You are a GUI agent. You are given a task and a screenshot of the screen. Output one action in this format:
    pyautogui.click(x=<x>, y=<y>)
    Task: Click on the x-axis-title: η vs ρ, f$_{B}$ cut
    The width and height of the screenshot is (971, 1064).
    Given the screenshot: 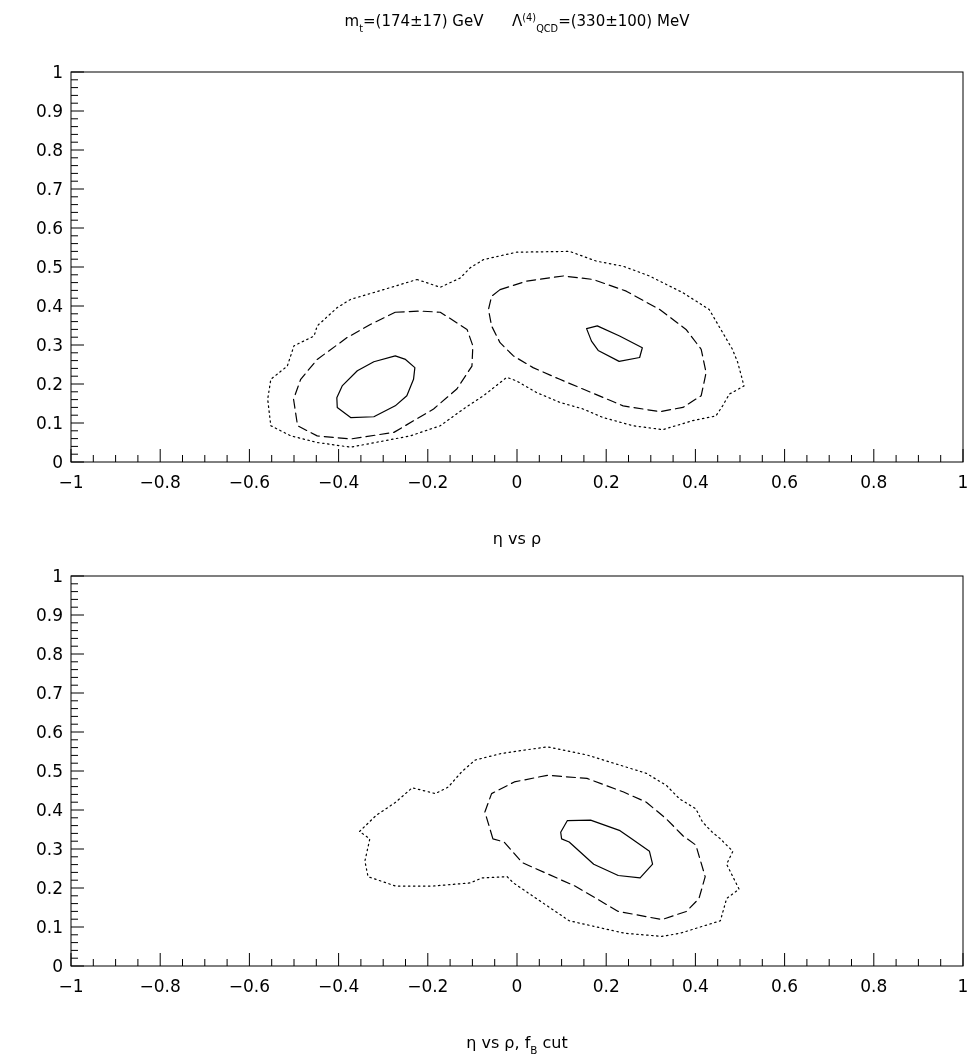 What is the action you would take?
    pyautogui.click(x=517, y=1044)
    